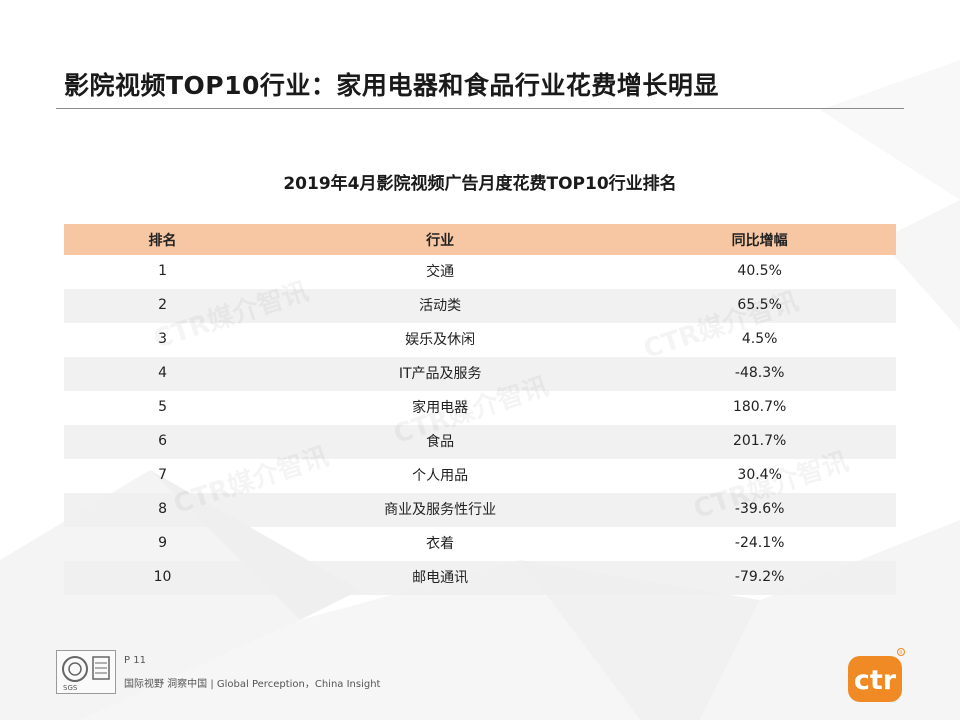 The width and height of the screenshot is (960, 720). I want to click on growth-cell: -79.2%, so click(759, 577).